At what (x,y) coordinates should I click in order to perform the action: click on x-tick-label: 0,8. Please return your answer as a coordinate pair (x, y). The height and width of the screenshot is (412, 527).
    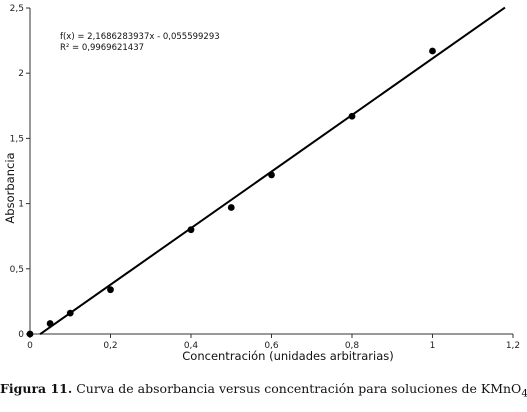
    Looking at the image, I should click on (352, 346).